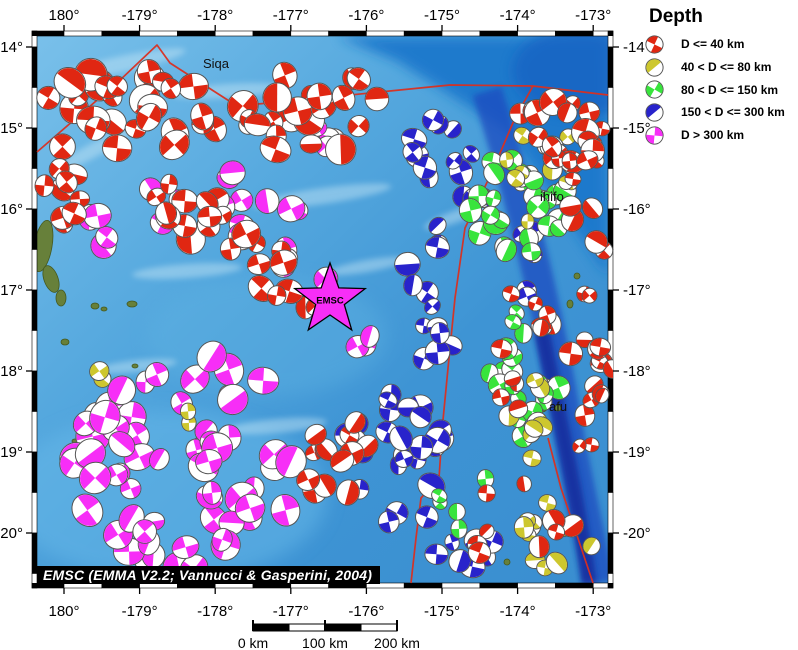 This screenshot has height=650, width=798. What do you see at coordinates (397, 642) in the screenshot?
I see `scale-bar-label: 200 km` at bounding box center [397, 642].